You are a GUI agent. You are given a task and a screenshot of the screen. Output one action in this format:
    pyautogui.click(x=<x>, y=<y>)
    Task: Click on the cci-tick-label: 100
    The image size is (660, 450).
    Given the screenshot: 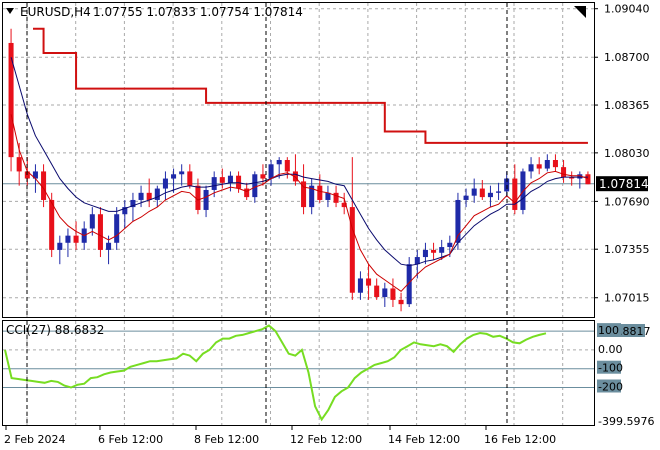 What is the action you would take?
    pyautogui.click(x=608, y=330)
    